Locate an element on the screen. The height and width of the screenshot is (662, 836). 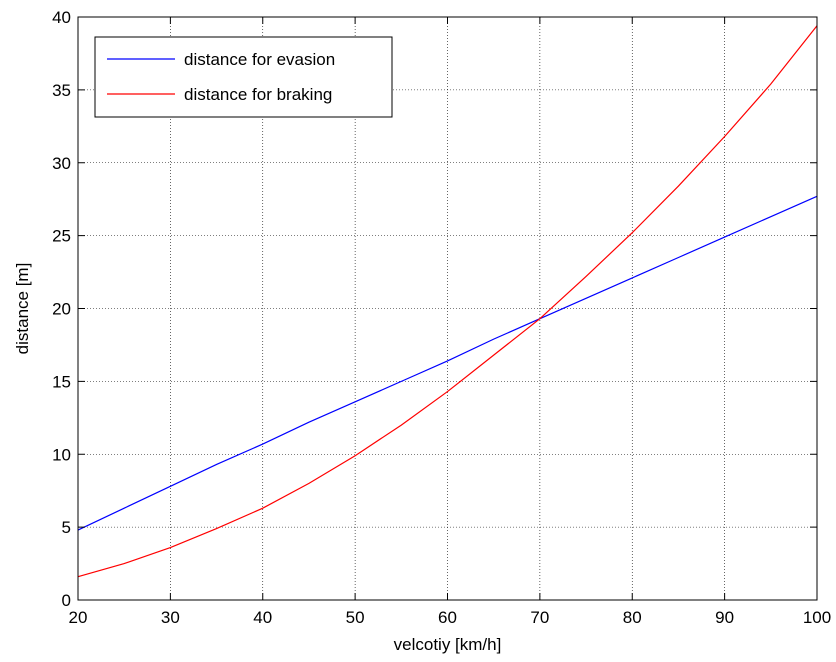
x-tick-label: 50 is located at coordinates (355, 617).